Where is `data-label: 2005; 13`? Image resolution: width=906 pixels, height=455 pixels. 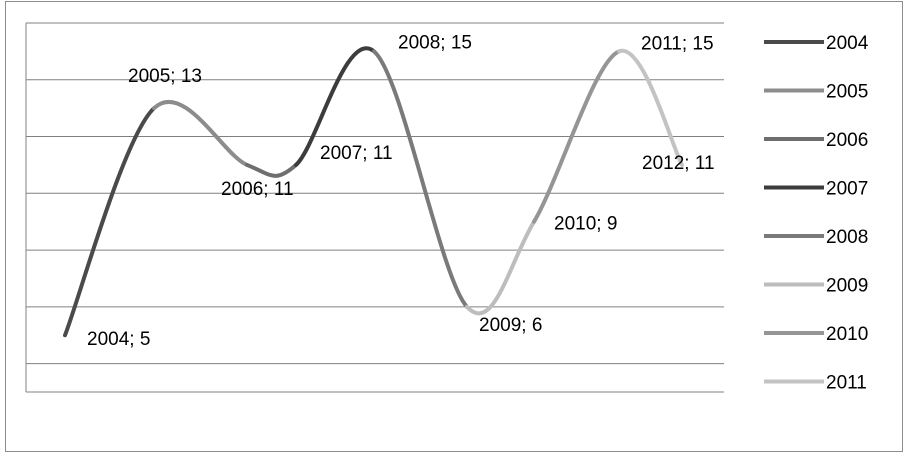 data-label: 2005; 13 is located at coordinates (165, 76).